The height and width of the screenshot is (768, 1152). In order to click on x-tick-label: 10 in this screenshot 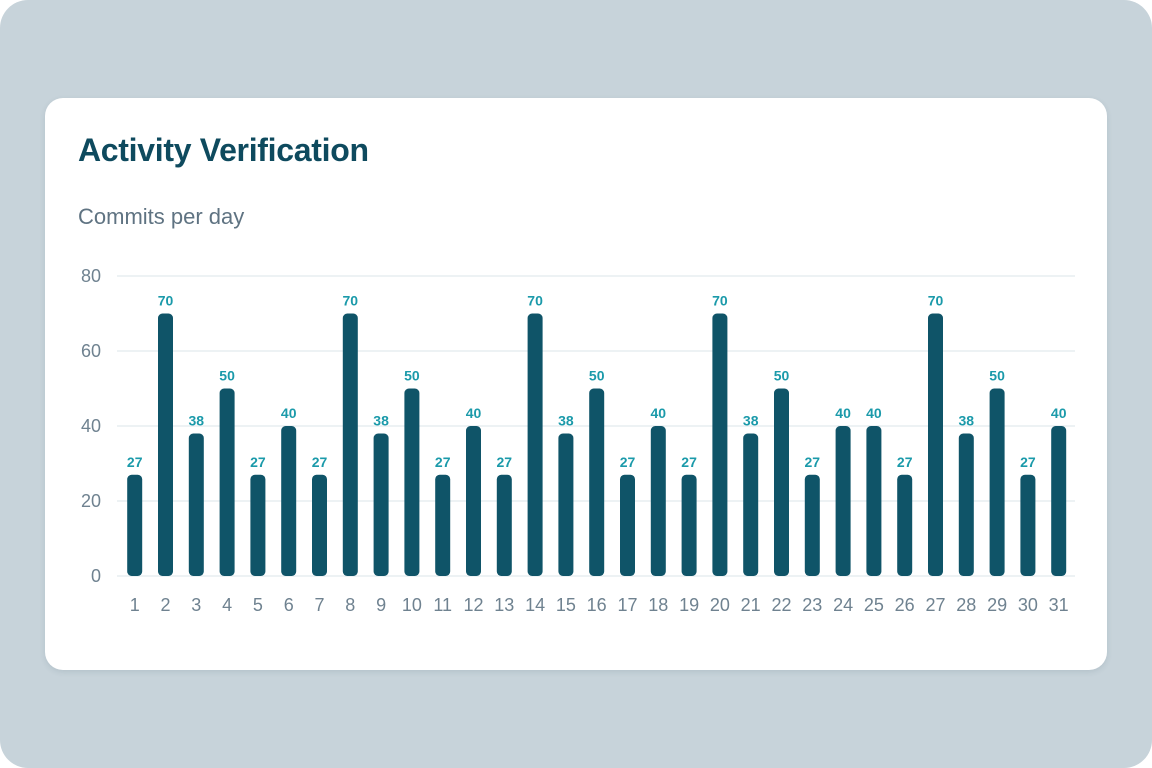, I will do `click(412, 605)`.